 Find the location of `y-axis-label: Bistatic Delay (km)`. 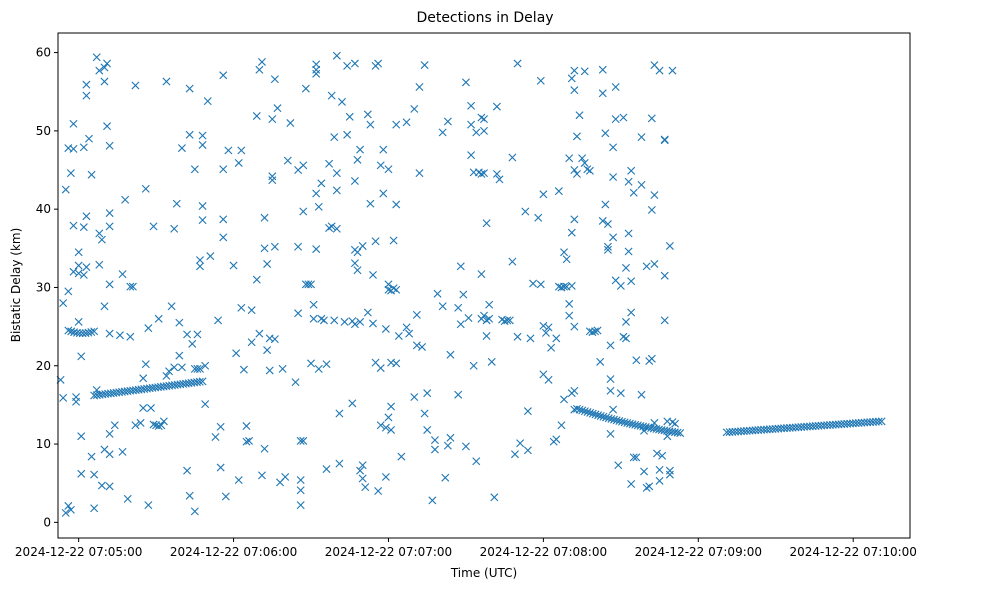

y-axis-label: Bistatic Delay (km) is located at coordinates (16, 285).